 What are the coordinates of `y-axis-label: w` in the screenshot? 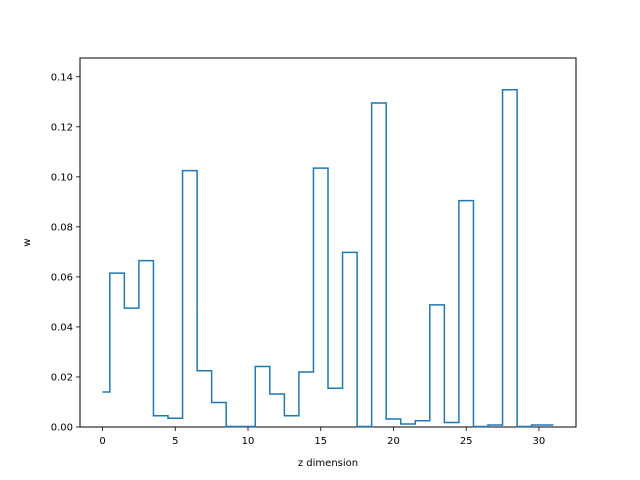 It's located at (27, 242).